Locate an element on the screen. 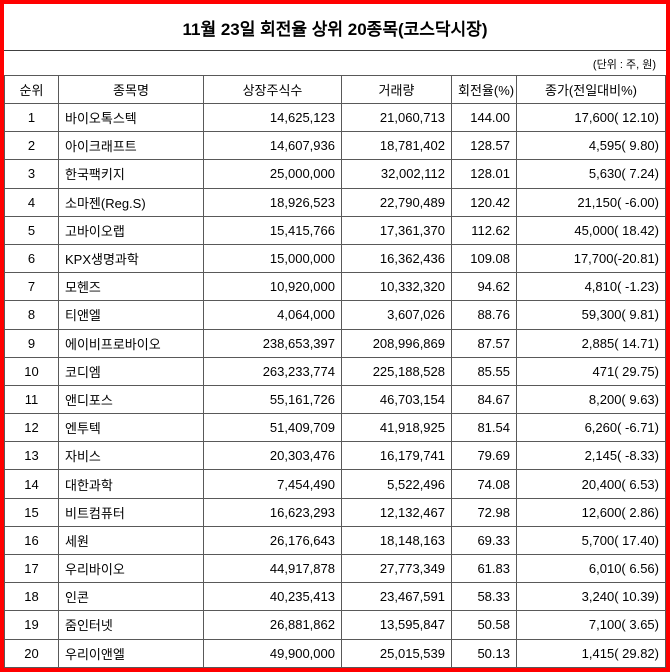 This screenshot has width=670, height=672. unit-note: (단위 : 주, 원) is located at coordinates (624, 65).